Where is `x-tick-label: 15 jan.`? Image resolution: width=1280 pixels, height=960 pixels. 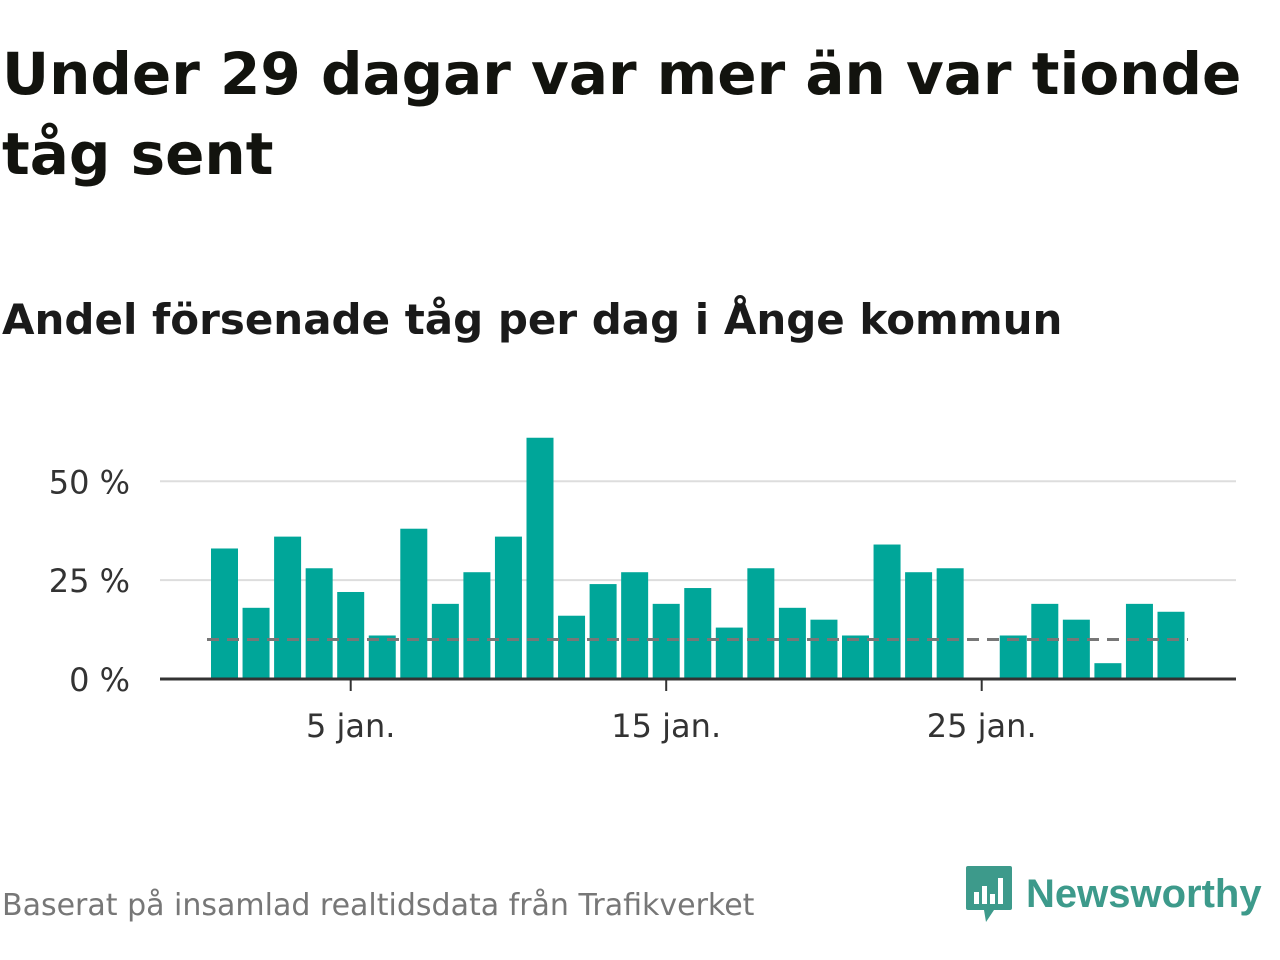 x-tick-label: 15 jan. is located at coordinates (666, 726).